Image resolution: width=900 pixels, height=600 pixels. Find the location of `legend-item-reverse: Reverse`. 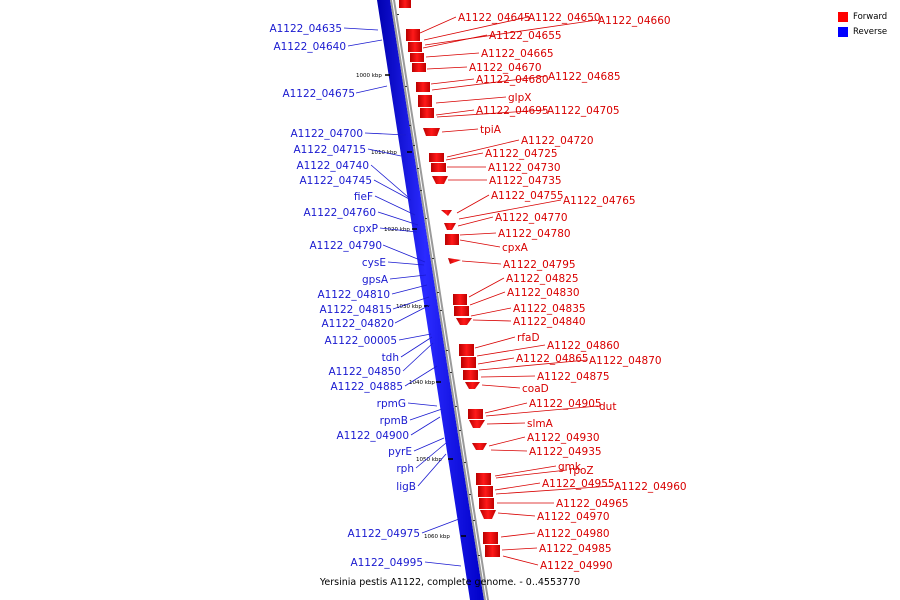

legend-item-reverse: Reverse is located at coordinates (862, 31).